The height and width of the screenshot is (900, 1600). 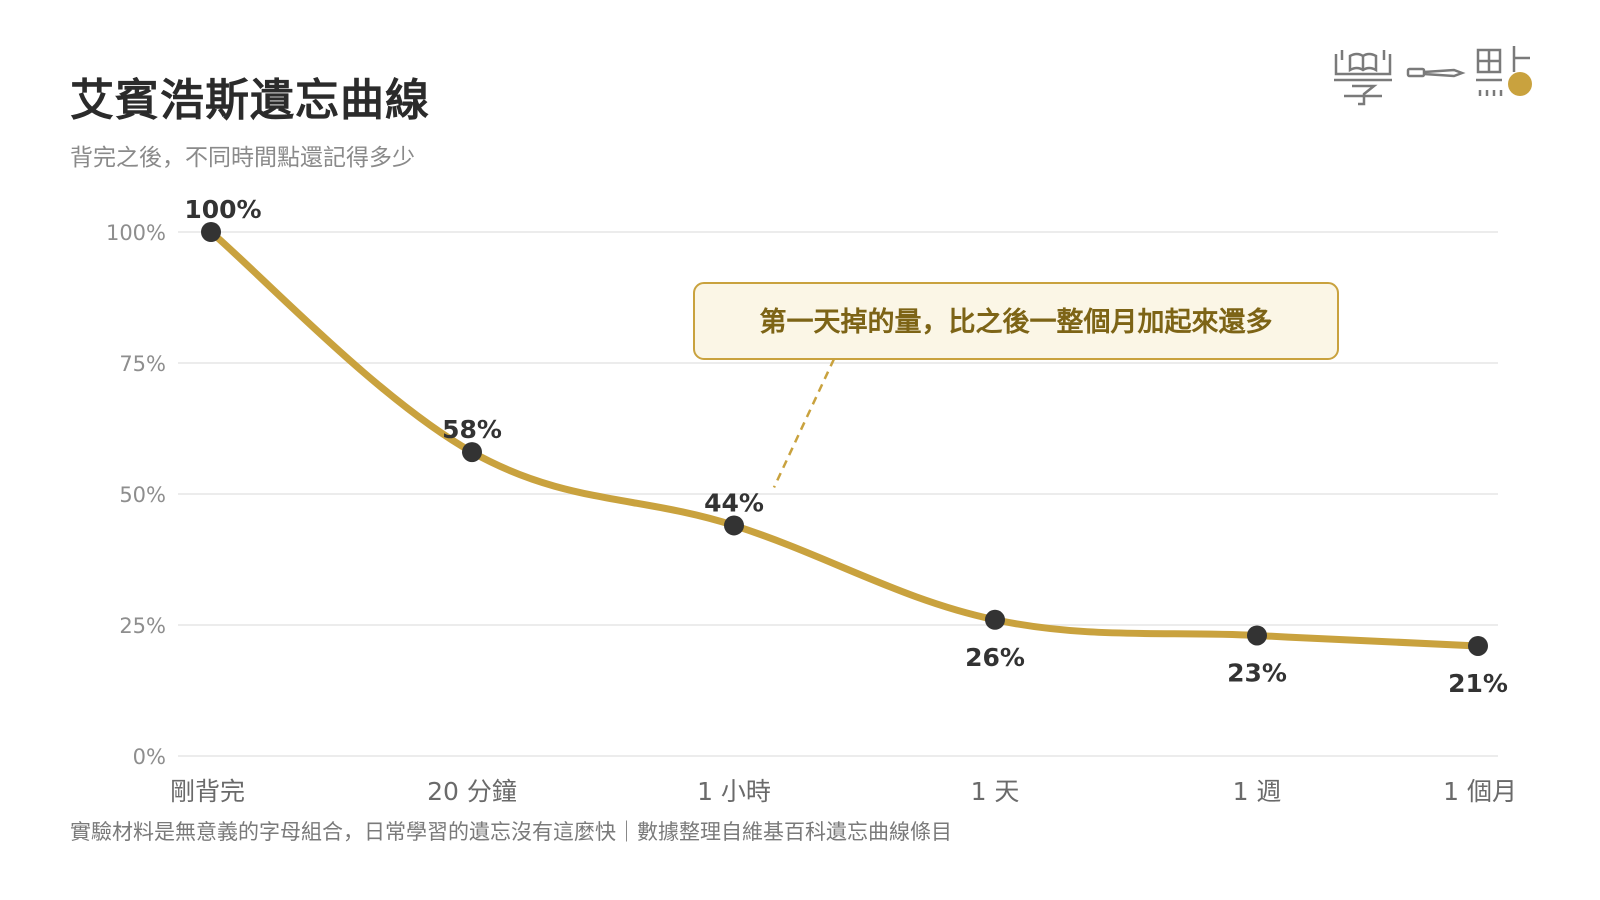 What do you see at coordinates (995, 657) in the screenshot?
I see `data-label: 26%` at bounding box center [995, 657].